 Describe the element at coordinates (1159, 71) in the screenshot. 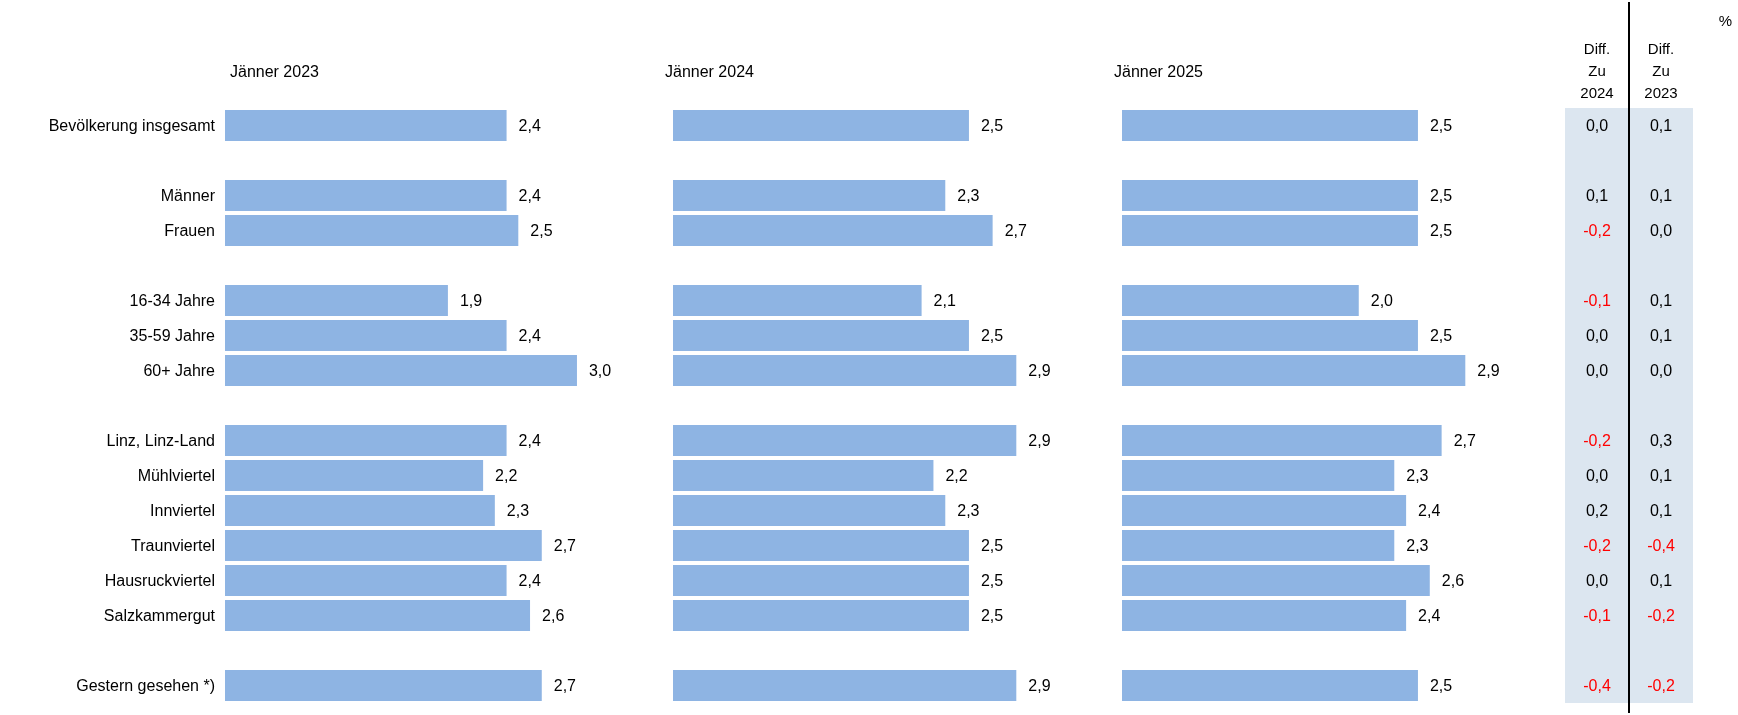

I see `chart-title: Jänner 2025` at that location.